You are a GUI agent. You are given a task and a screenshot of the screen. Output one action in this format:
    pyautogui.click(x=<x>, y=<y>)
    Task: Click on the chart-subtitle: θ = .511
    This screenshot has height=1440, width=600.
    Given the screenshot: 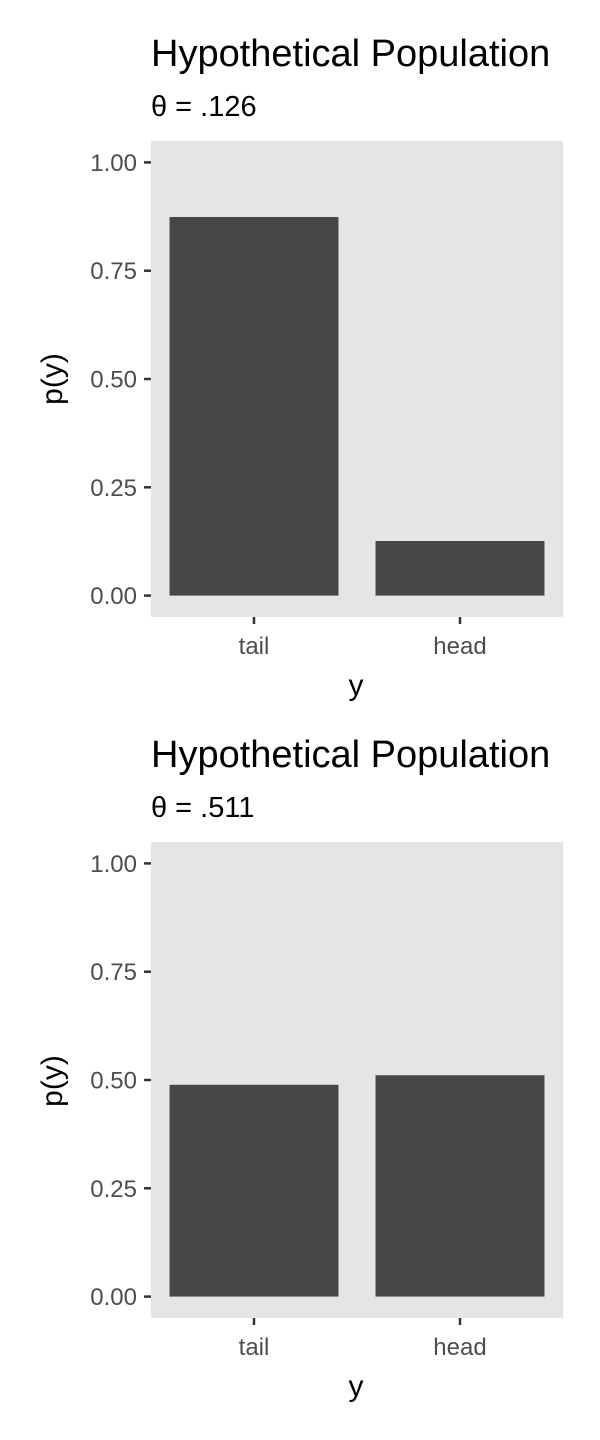 What is the action you would take?
    pyautogui.click(x=202, y=808)
    